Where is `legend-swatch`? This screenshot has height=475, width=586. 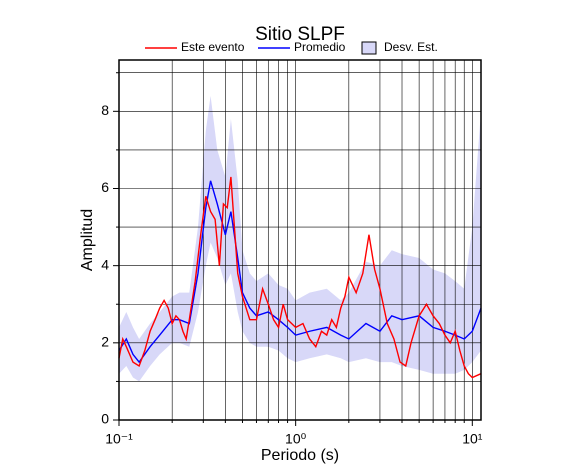 legend-swatch is located at coordinates (369, 48).